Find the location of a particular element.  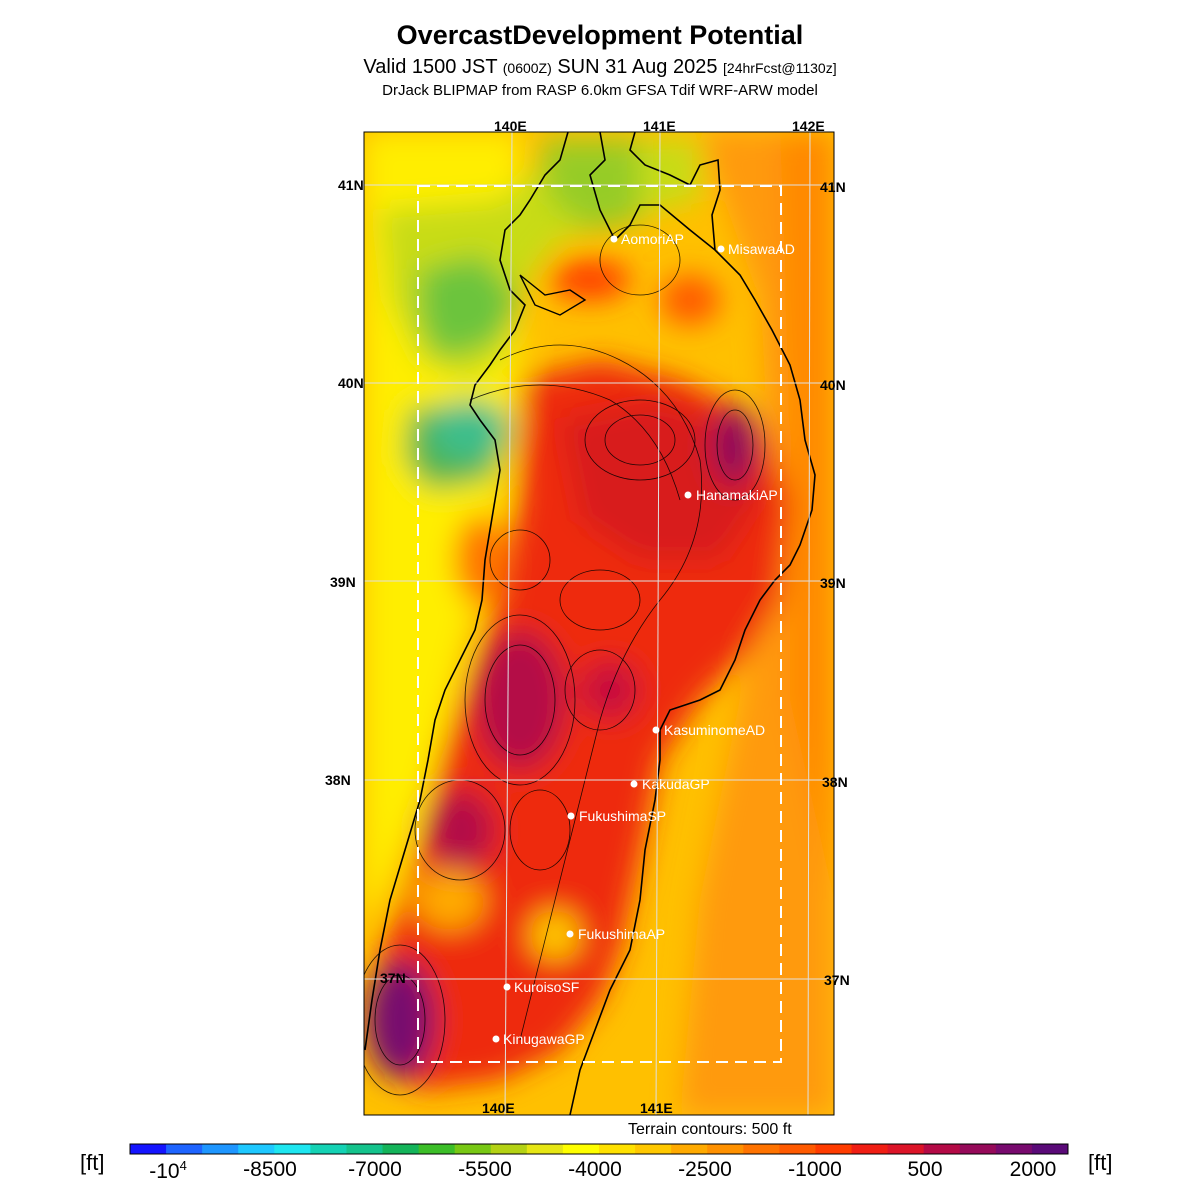

colorbar-label-5: -2500 is located at coordinates (705, 1169).